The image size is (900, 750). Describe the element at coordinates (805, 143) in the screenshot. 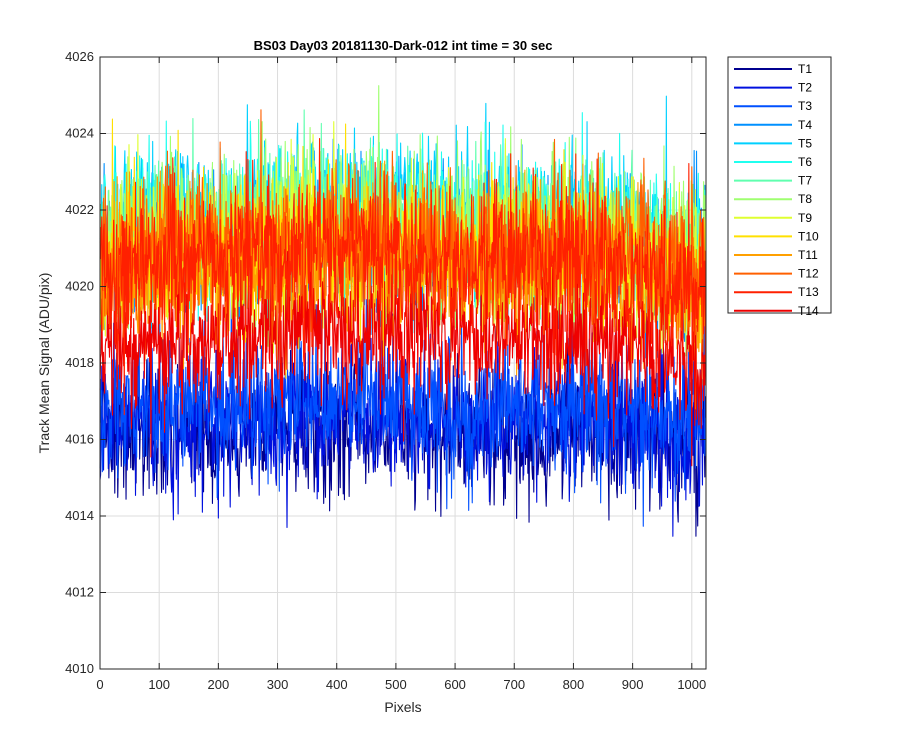

I see `legend-label-t5: T5` at that location.